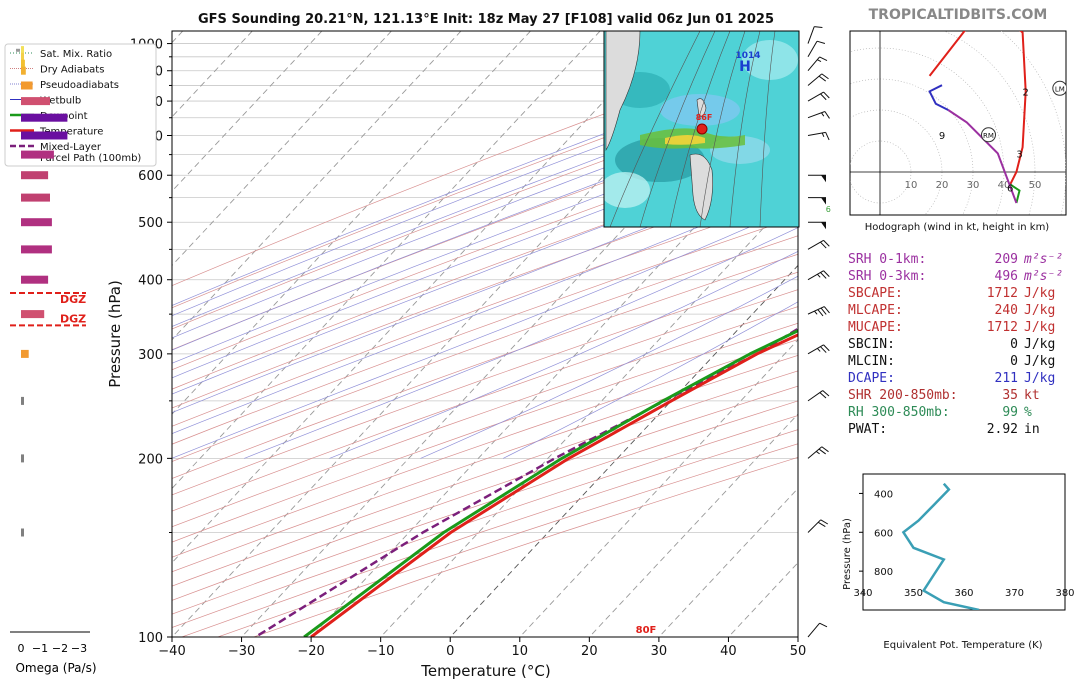 The width and height of the screenshot is (1080, 687). I want to click on legend-label: Pseudoadiabats, so click(79, 85).